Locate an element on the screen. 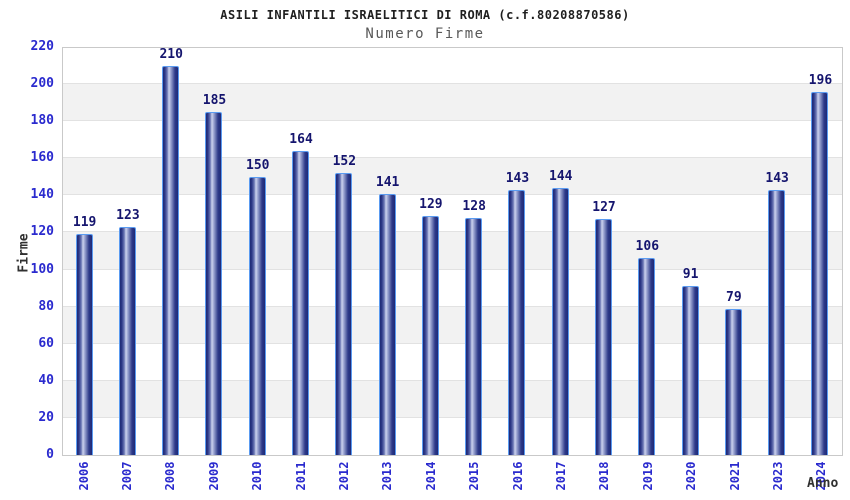 The image size is (850, 500). bar-slot: 141 is located at coordinates (387, 251).